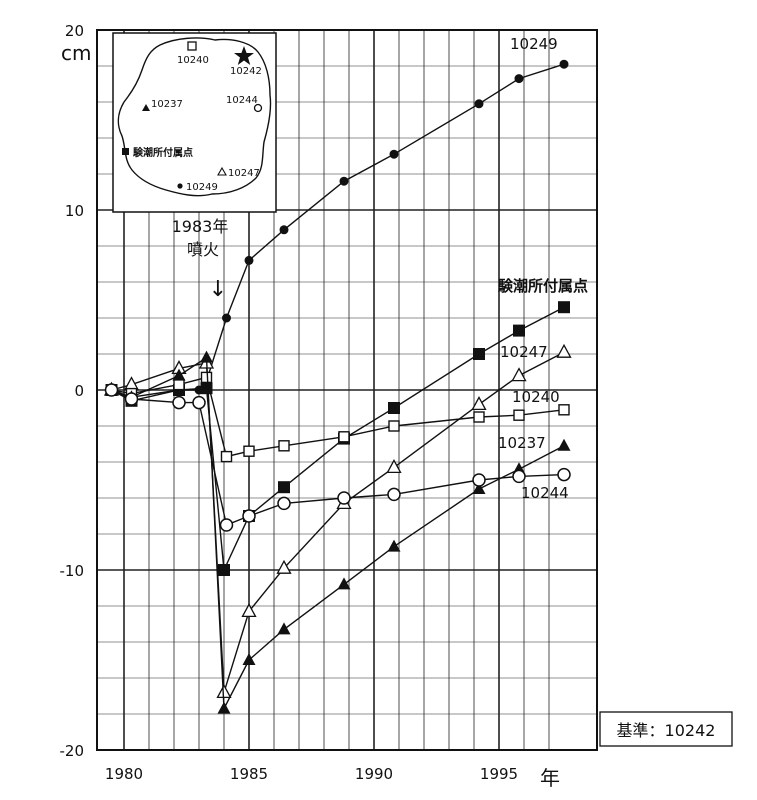  What do you see at coordinates (534, 44) in the screenshot?
I see `series-label-10249: 10249` at bounding box center [534, 44].